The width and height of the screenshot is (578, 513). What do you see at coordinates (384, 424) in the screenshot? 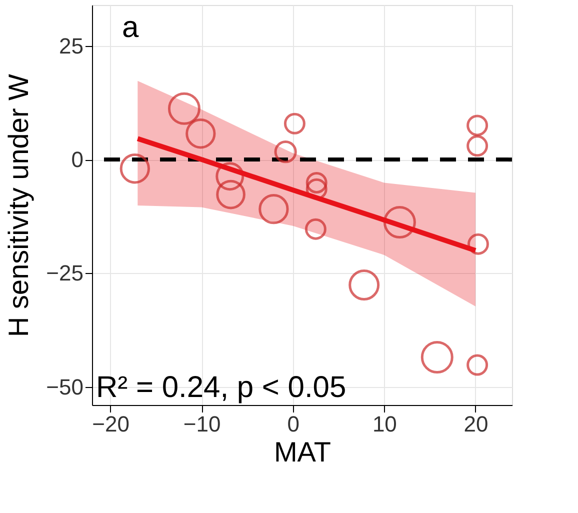
I see `x-tick-label: 10` at bounding box center [384, 424].